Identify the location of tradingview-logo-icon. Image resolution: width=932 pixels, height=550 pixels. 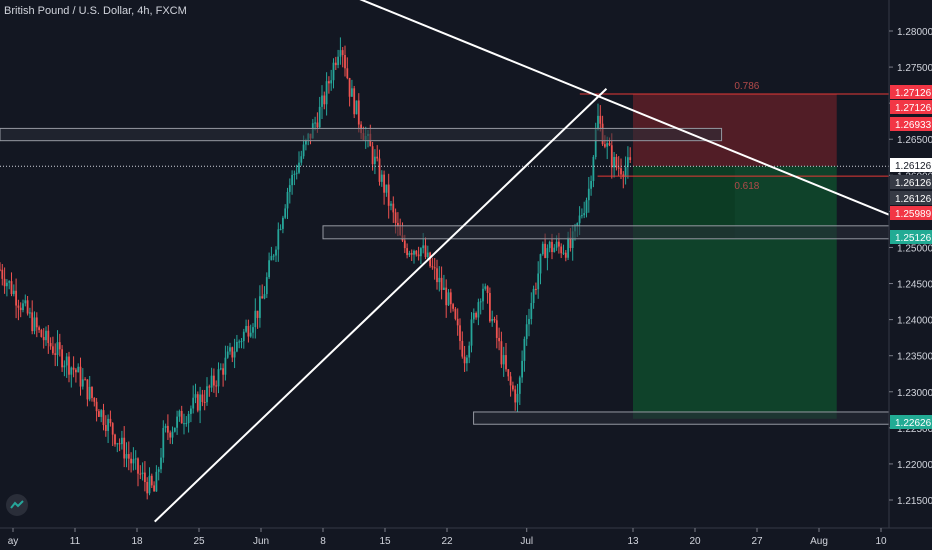
(17, 505).